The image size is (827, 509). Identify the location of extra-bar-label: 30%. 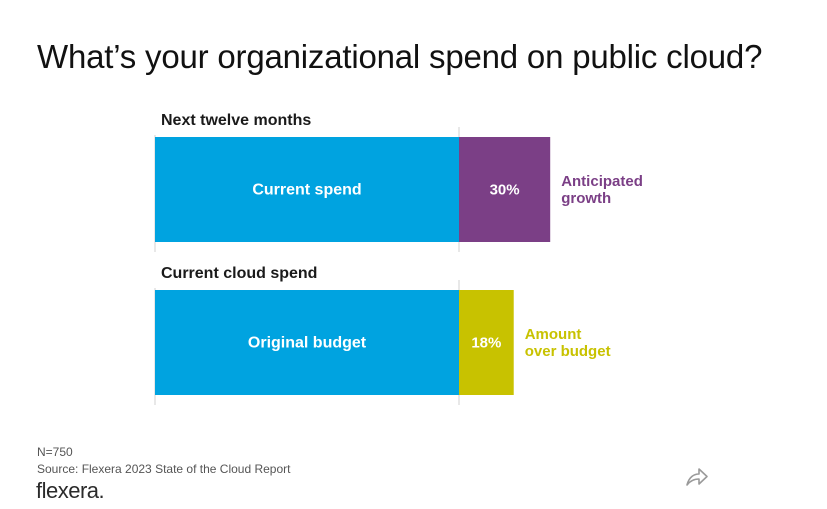
(505, 190).